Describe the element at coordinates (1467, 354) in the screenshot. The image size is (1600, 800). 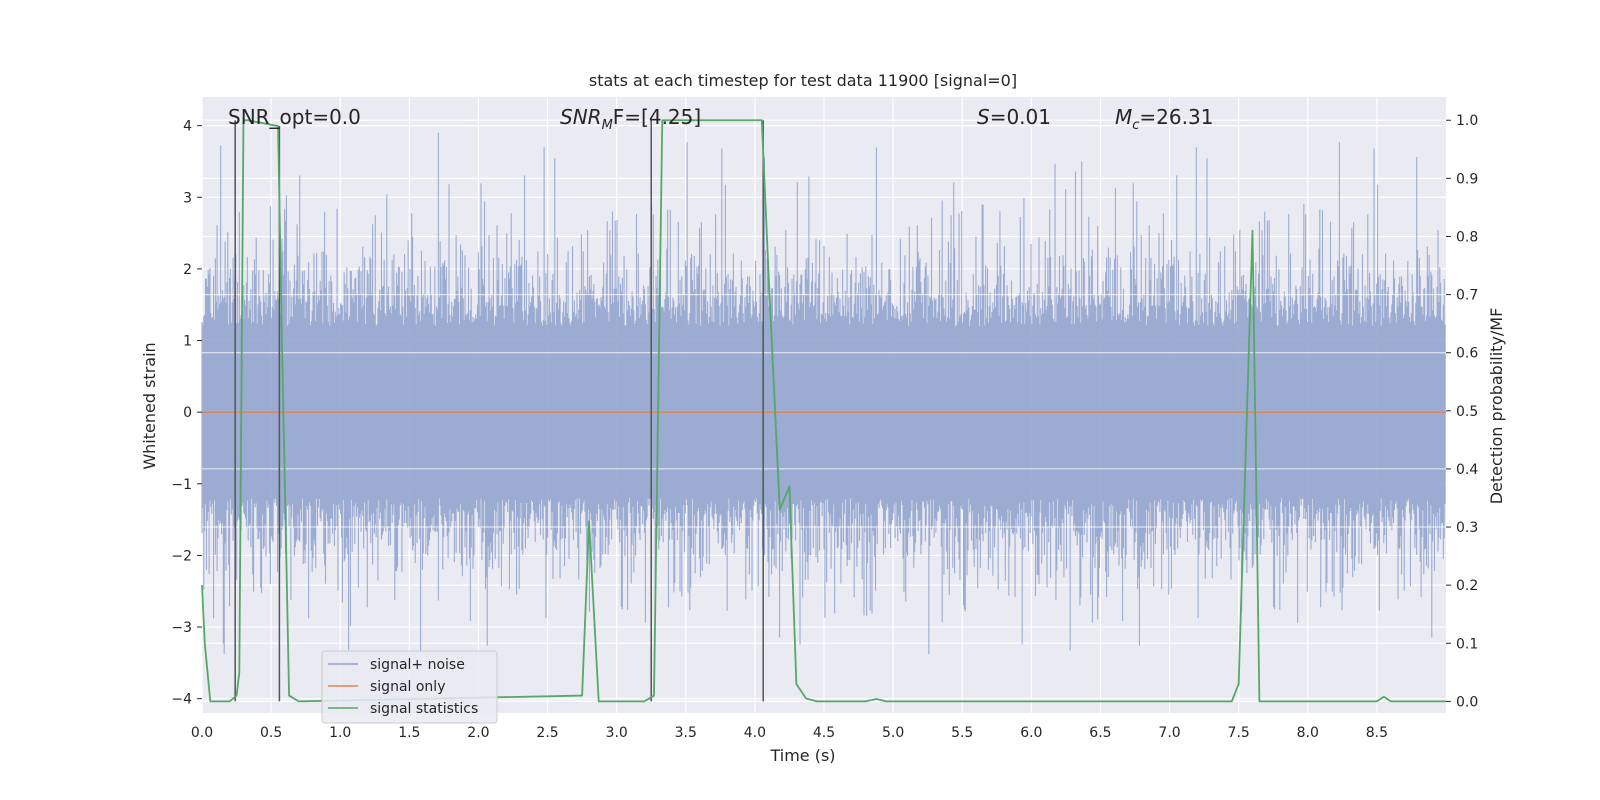
I see `y-right-tick-label: 0.6` at that location.